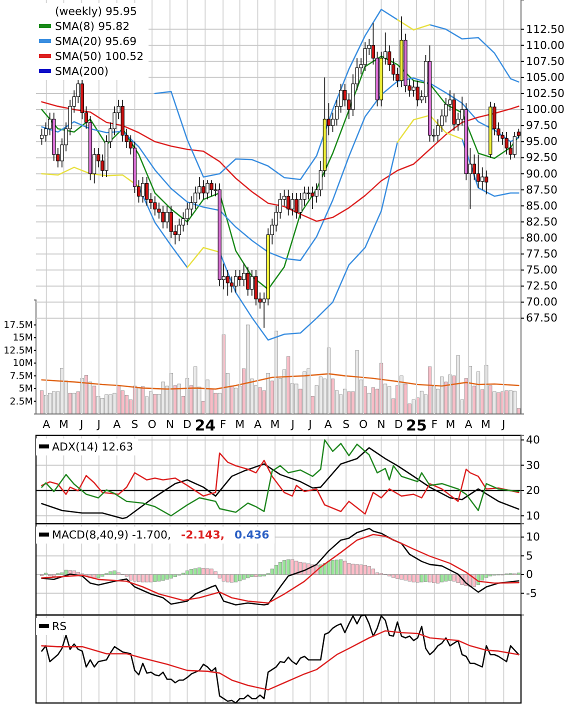  I want to click on y-tick-label: 97.50, so click(542, 125).